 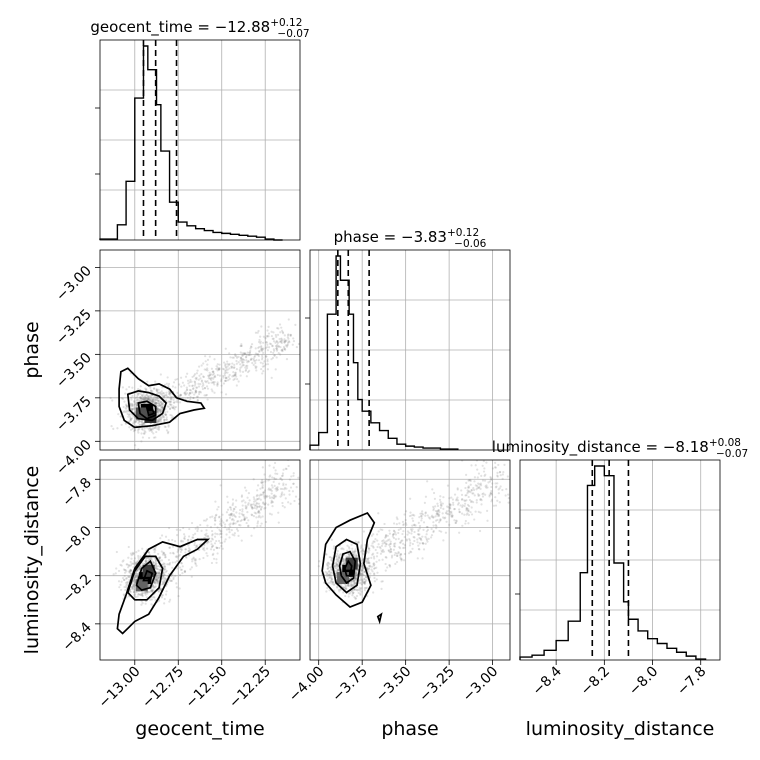 I want to click on panel-frame, so click(x=200, y=350).